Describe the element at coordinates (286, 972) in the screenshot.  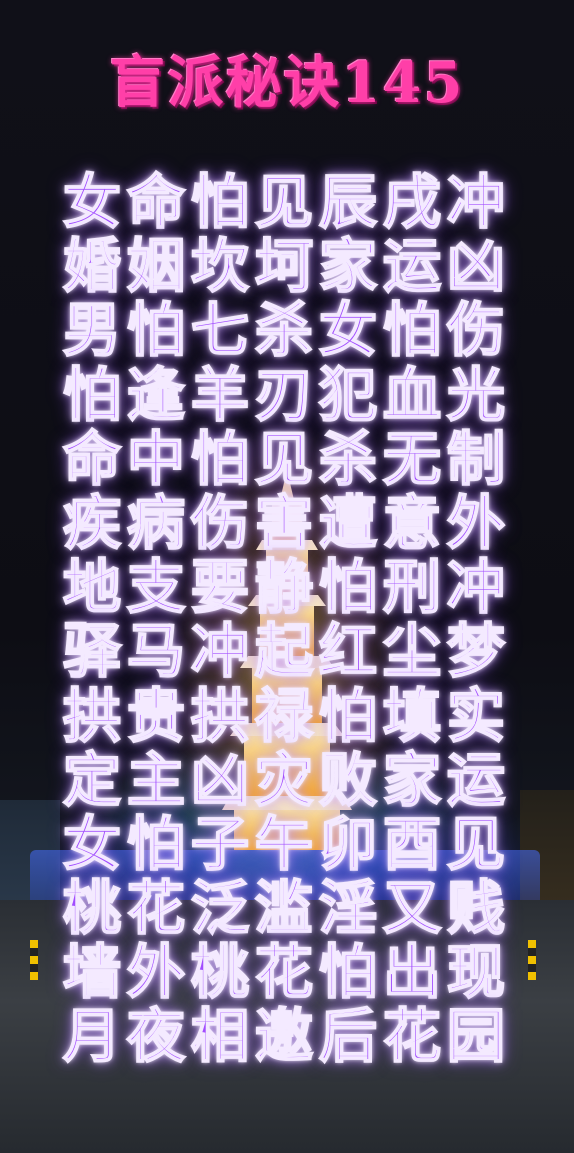
I see `poem-line: 墙外桃花怕出现` at that location.